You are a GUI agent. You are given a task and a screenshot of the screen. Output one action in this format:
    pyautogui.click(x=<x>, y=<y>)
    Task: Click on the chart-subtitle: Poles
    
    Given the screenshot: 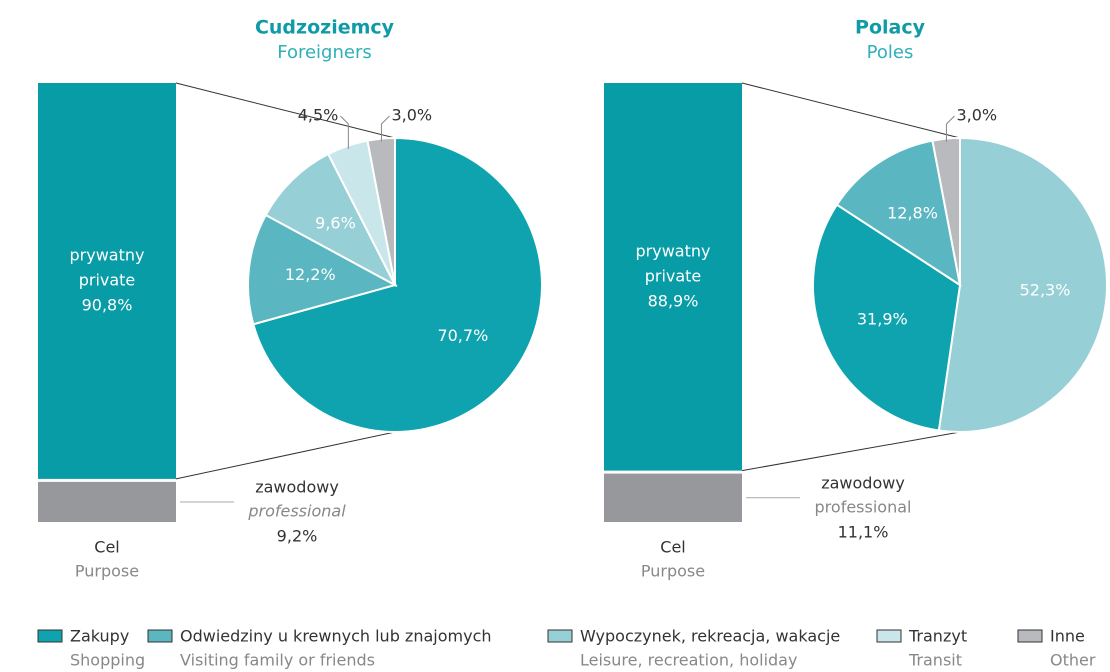 What is the action you would take?
    pyautogui.click(x=890, y=52)
    